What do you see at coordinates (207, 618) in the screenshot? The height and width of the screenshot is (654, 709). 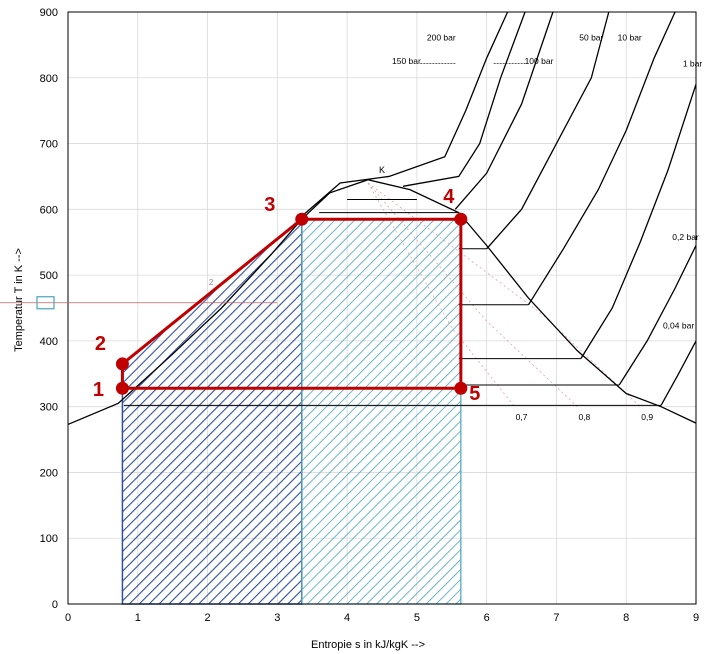 I see `x-tick-label: 2` at bounding box center [207, 618].